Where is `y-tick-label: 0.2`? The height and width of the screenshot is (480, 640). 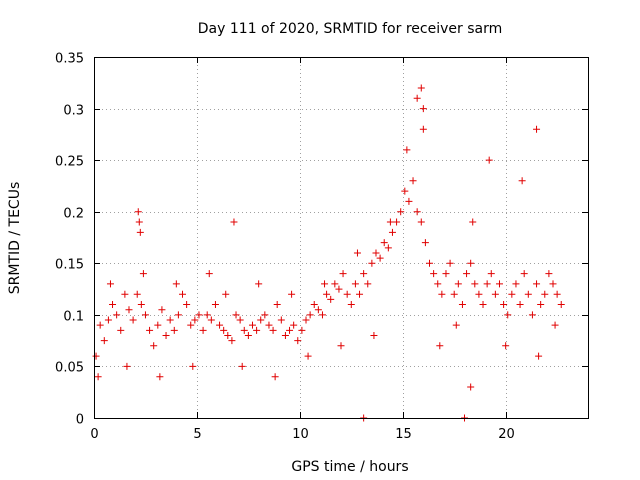
y-tick-label: 0.2 is located at coordinates (73, 214).